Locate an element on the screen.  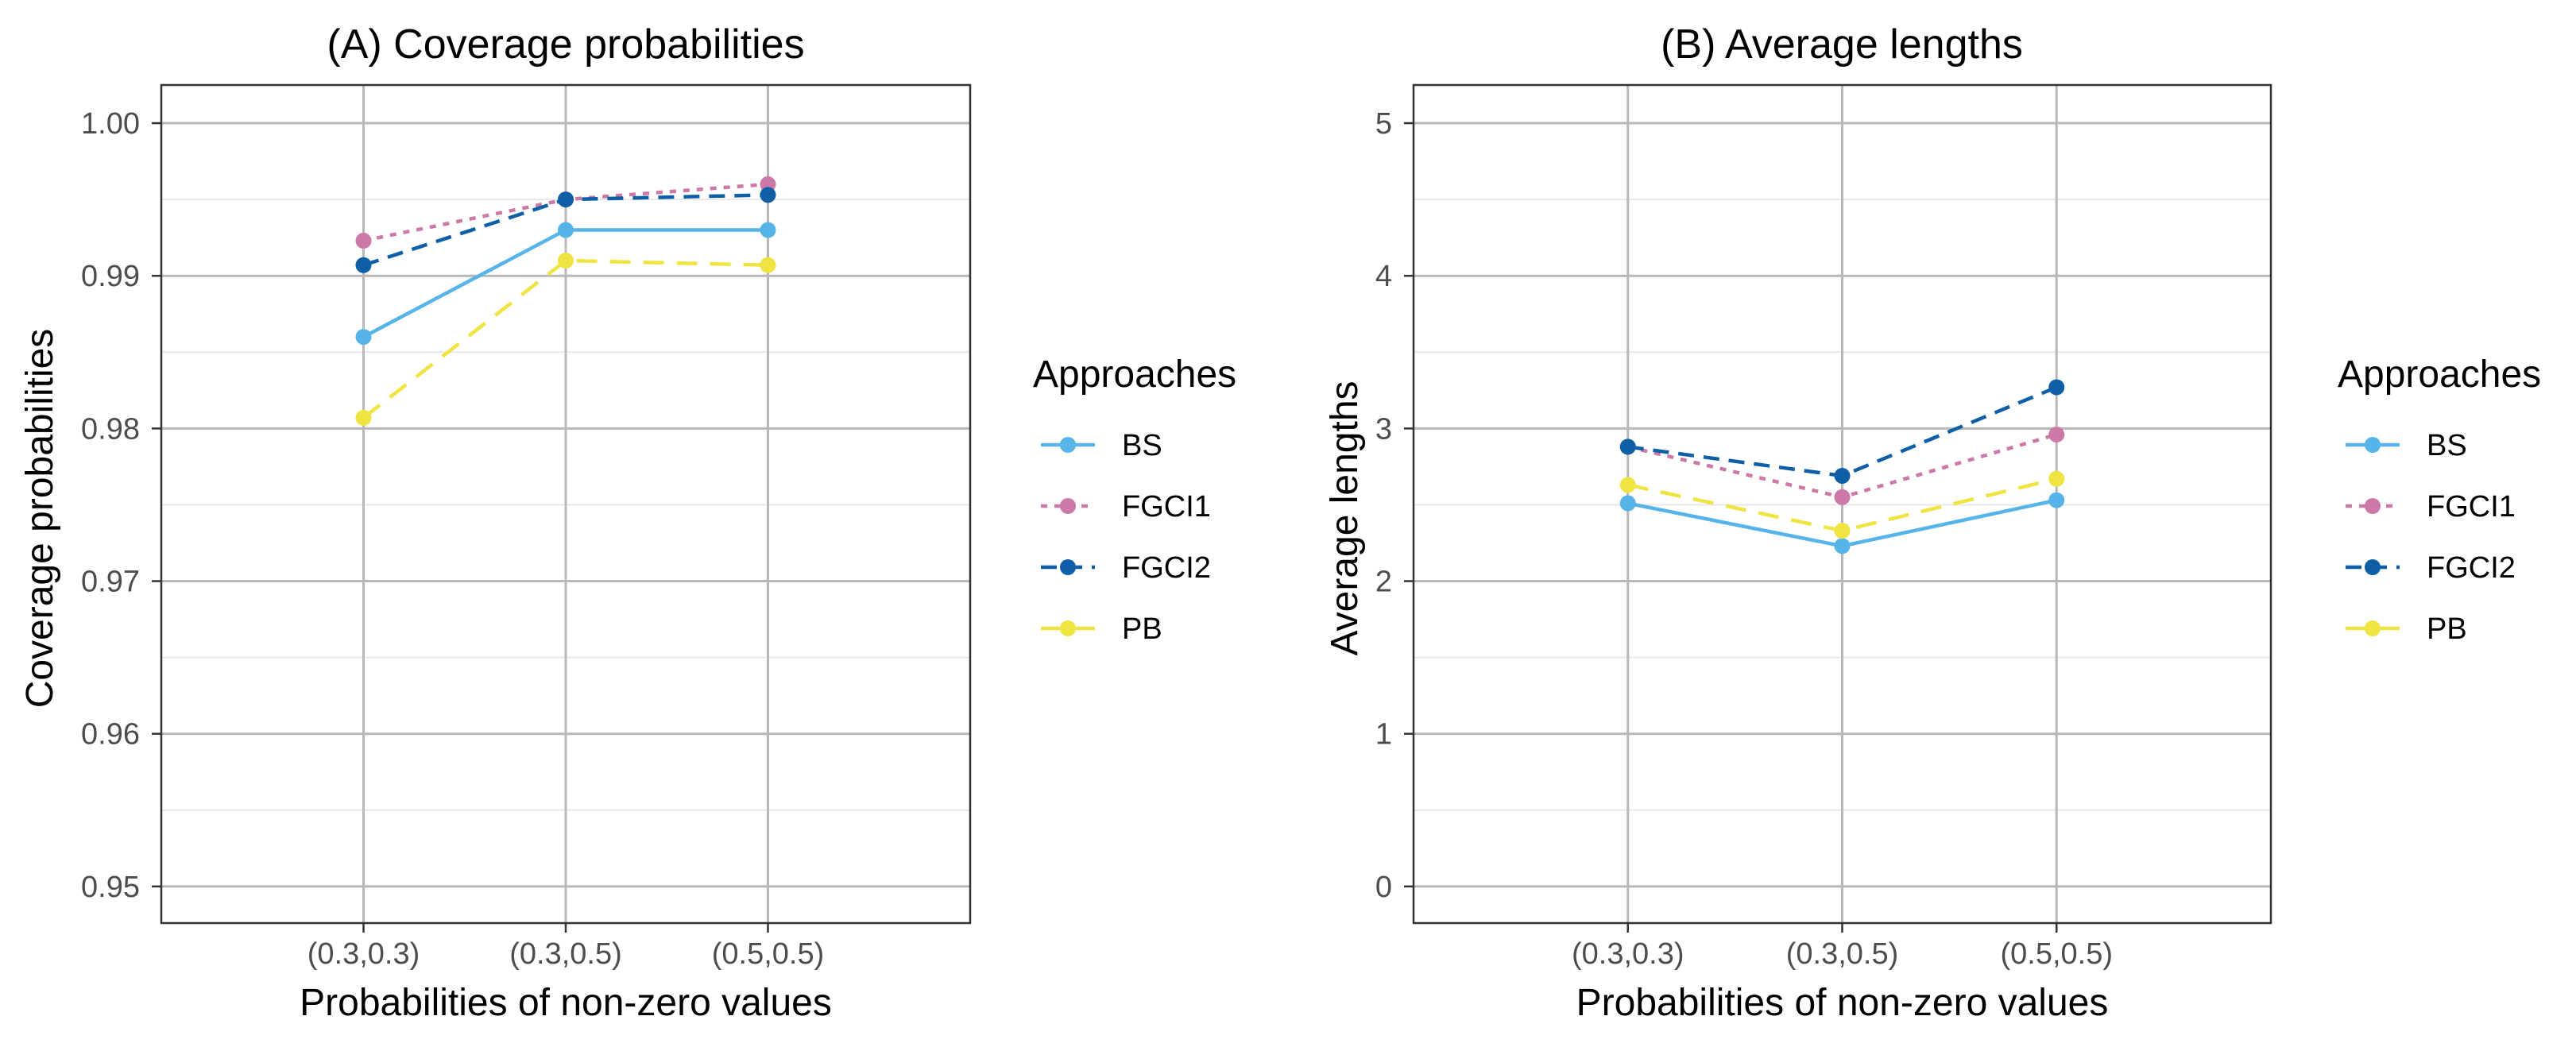
y-tick-label: 5 is located at coordinates (1383, 124).